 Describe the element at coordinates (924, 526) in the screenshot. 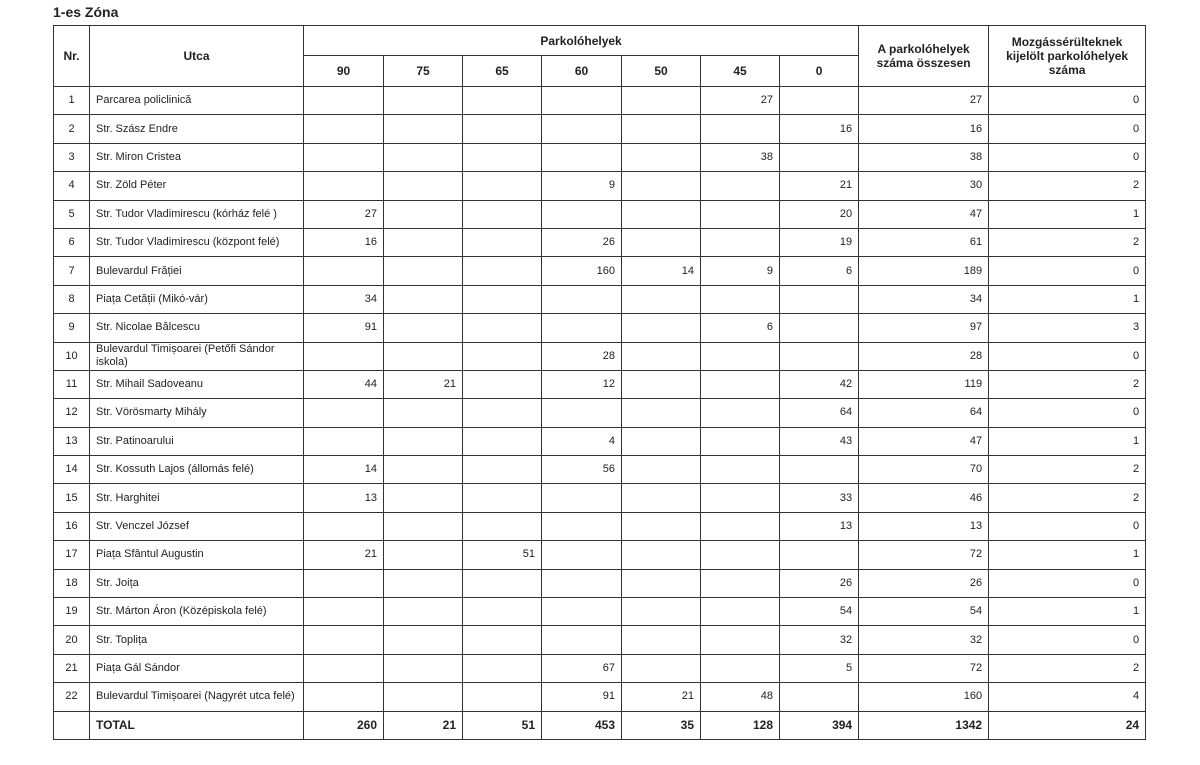

I see `spots-total: 13` at that location.